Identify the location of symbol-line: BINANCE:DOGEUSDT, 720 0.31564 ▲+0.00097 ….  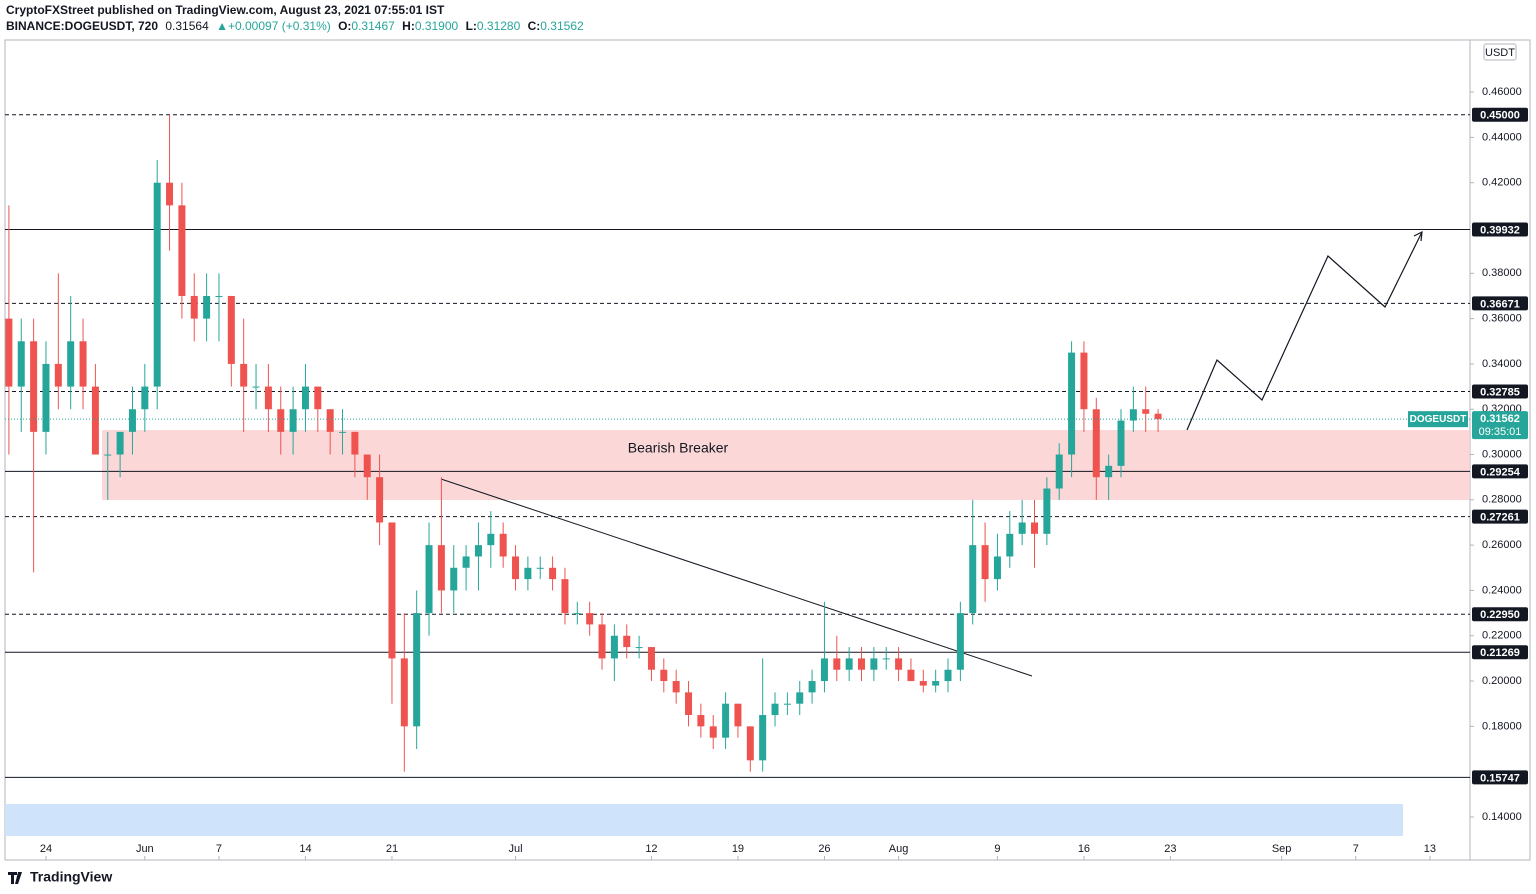
(295, 26).